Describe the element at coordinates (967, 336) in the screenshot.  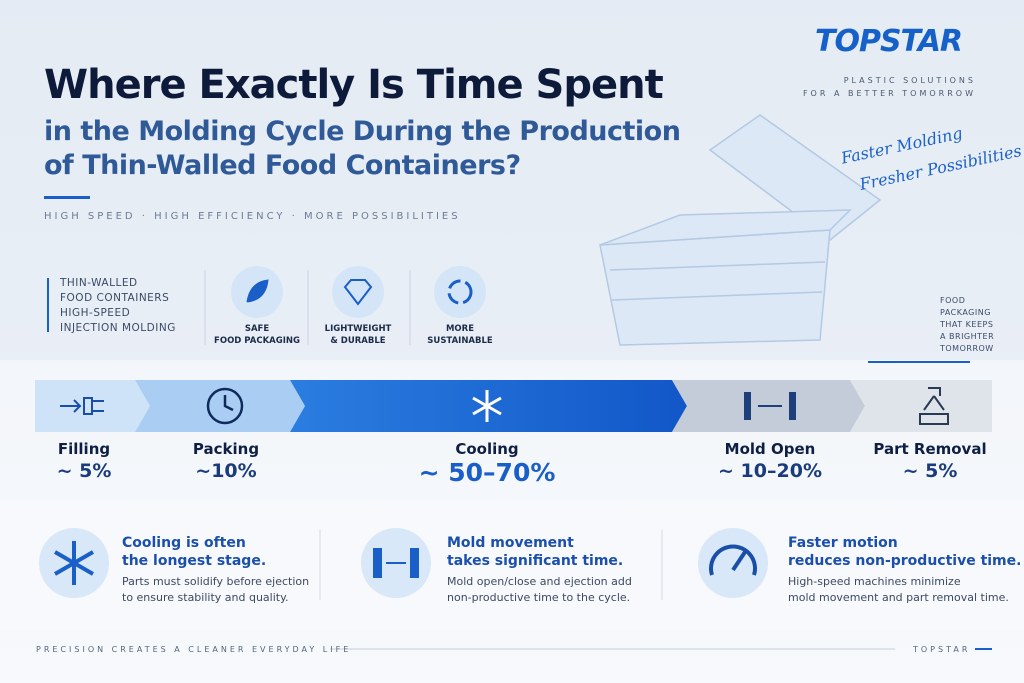
I see `side-note: A BRIGHTER` at that location.